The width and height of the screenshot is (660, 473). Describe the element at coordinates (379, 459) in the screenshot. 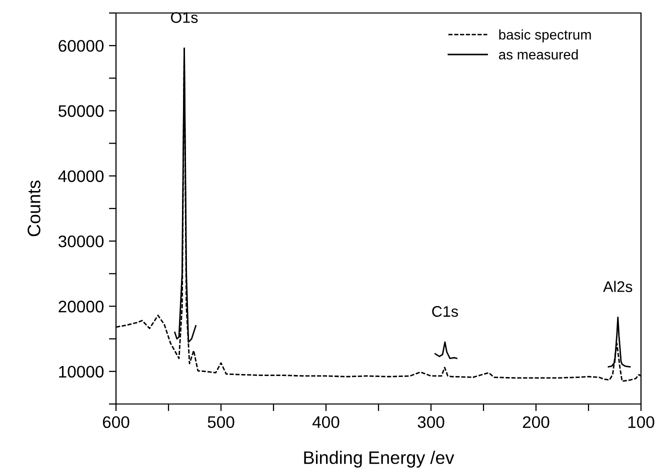

I see `x-axis-title: Binding Energy /ev` at that location.